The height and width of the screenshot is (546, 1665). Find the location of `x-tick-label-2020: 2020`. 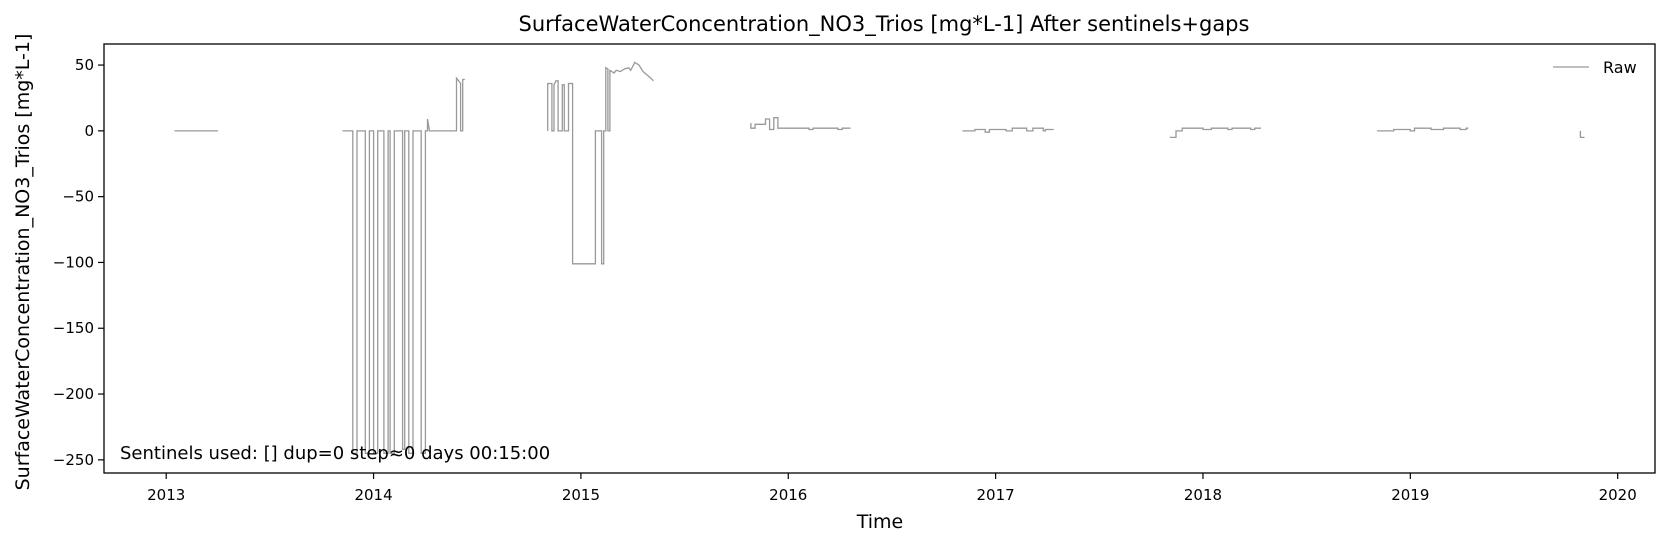

x-tick-label-2020: 2020 is located at coordinates (1618, 495).